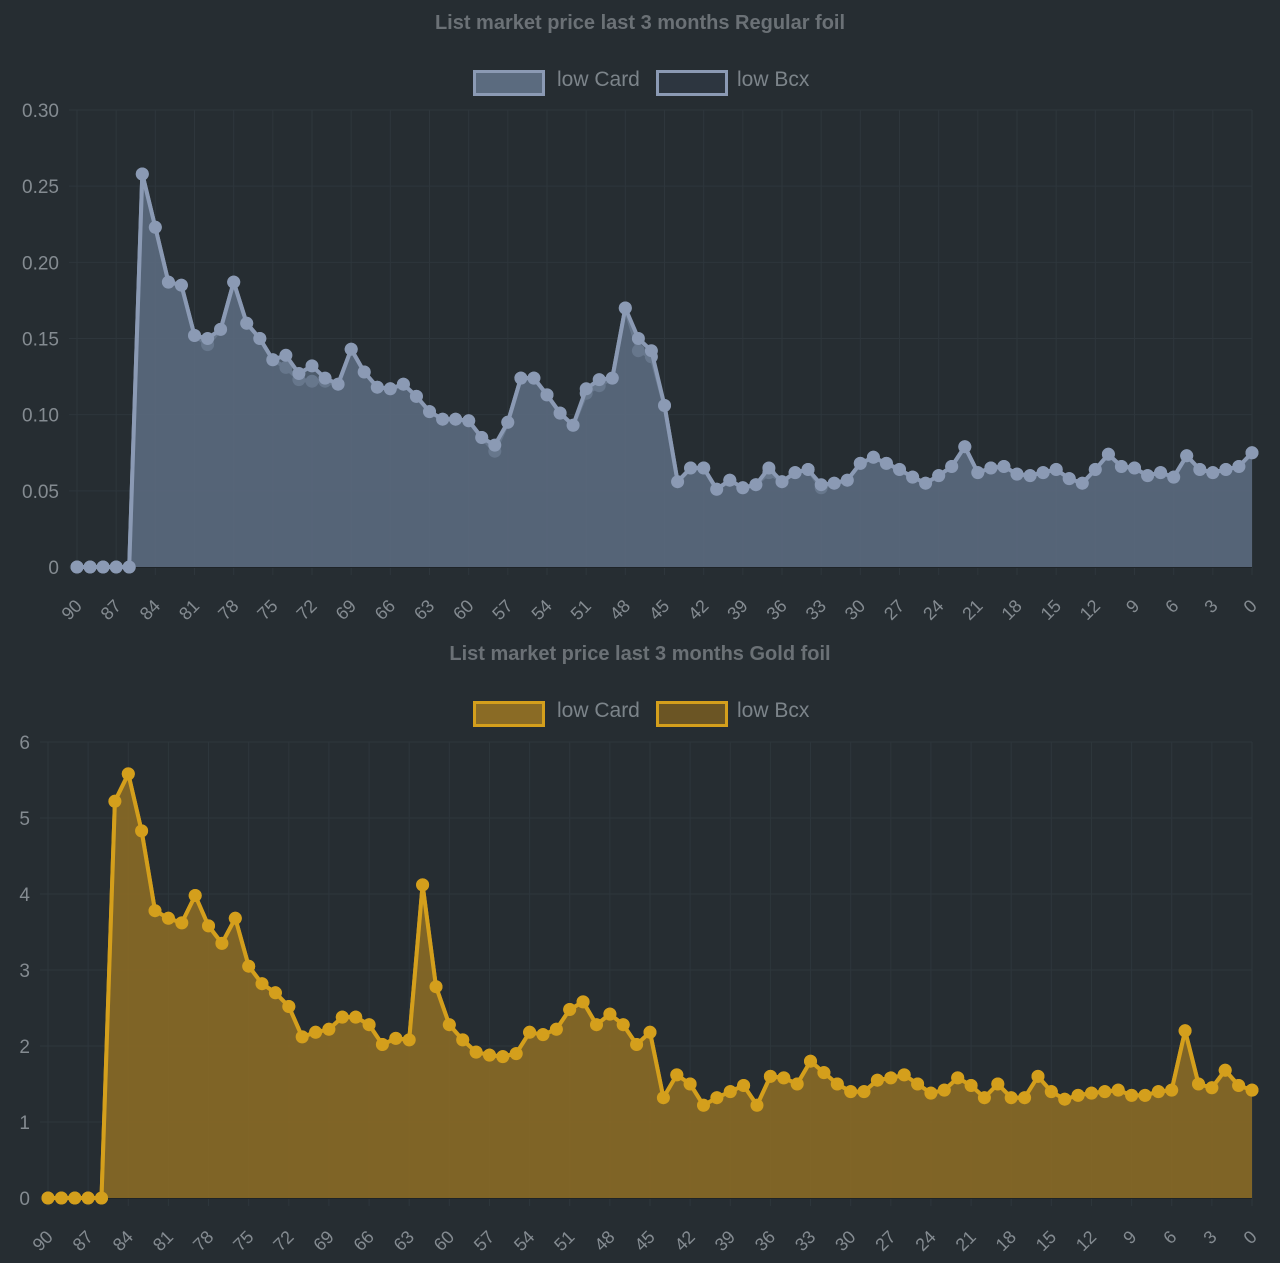 This screenshot has height=1263, width=1280. Describe the element at coordinates (307, 610) in the screenshot. I see `x-tick-label: 72` at that location.